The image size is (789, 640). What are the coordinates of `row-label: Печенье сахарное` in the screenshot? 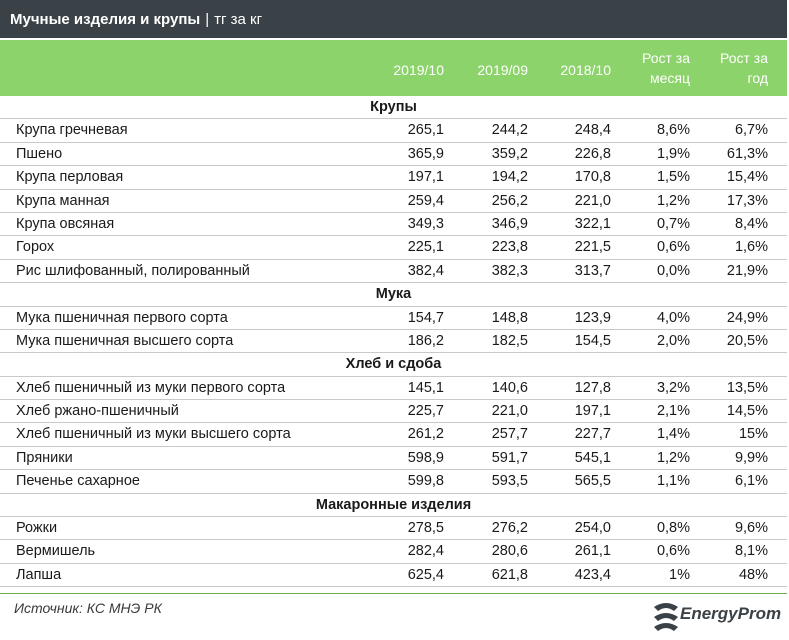 It's located at (78, 481).